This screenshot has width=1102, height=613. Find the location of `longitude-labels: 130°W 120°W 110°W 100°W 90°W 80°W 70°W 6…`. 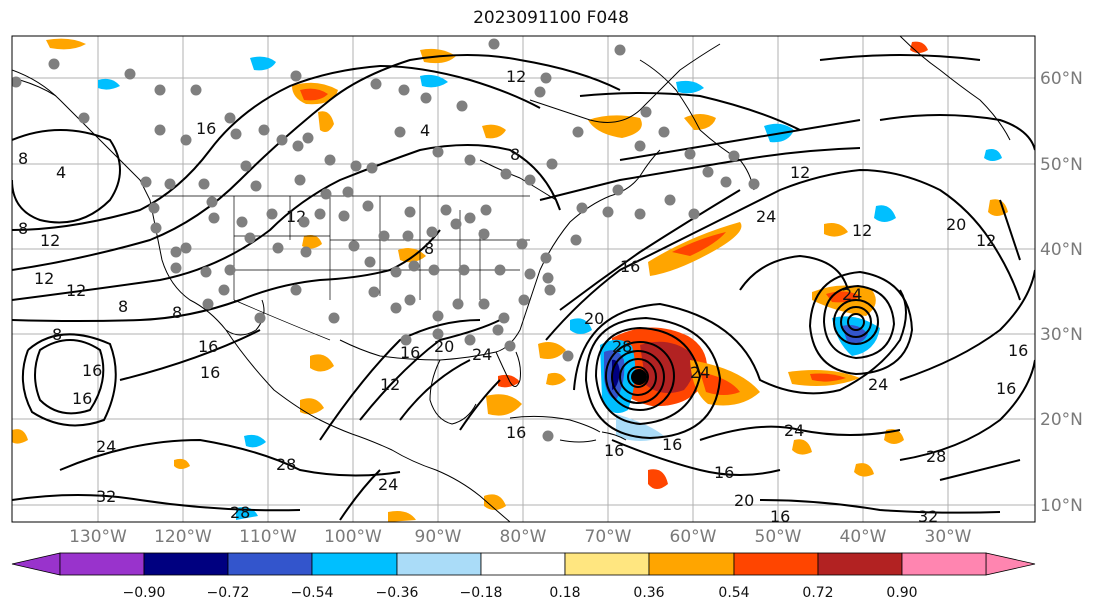

longitude-labels: 130°W 120°W 110°W 100°W 90°W 80°W 70°W 6… is located at coordinates (520, 537).